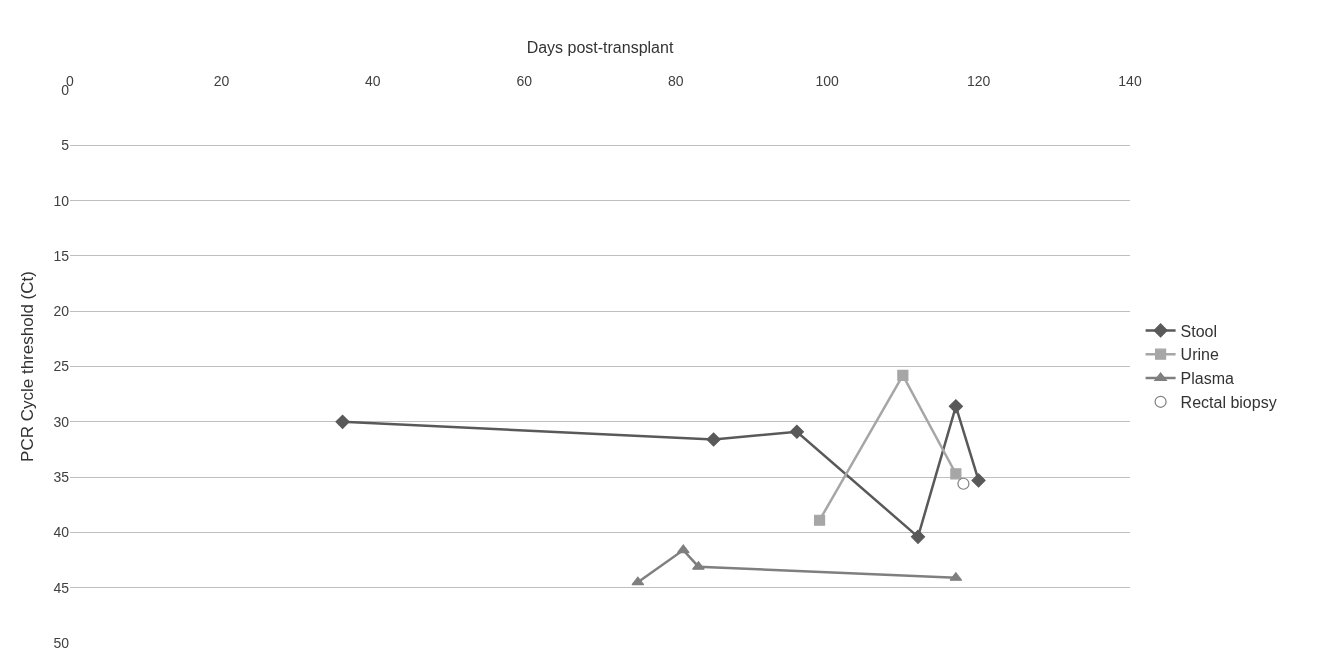  Describe the element at coordinates (61, 255) in the screenshot. I see `y-tick-label: 15` at that location.